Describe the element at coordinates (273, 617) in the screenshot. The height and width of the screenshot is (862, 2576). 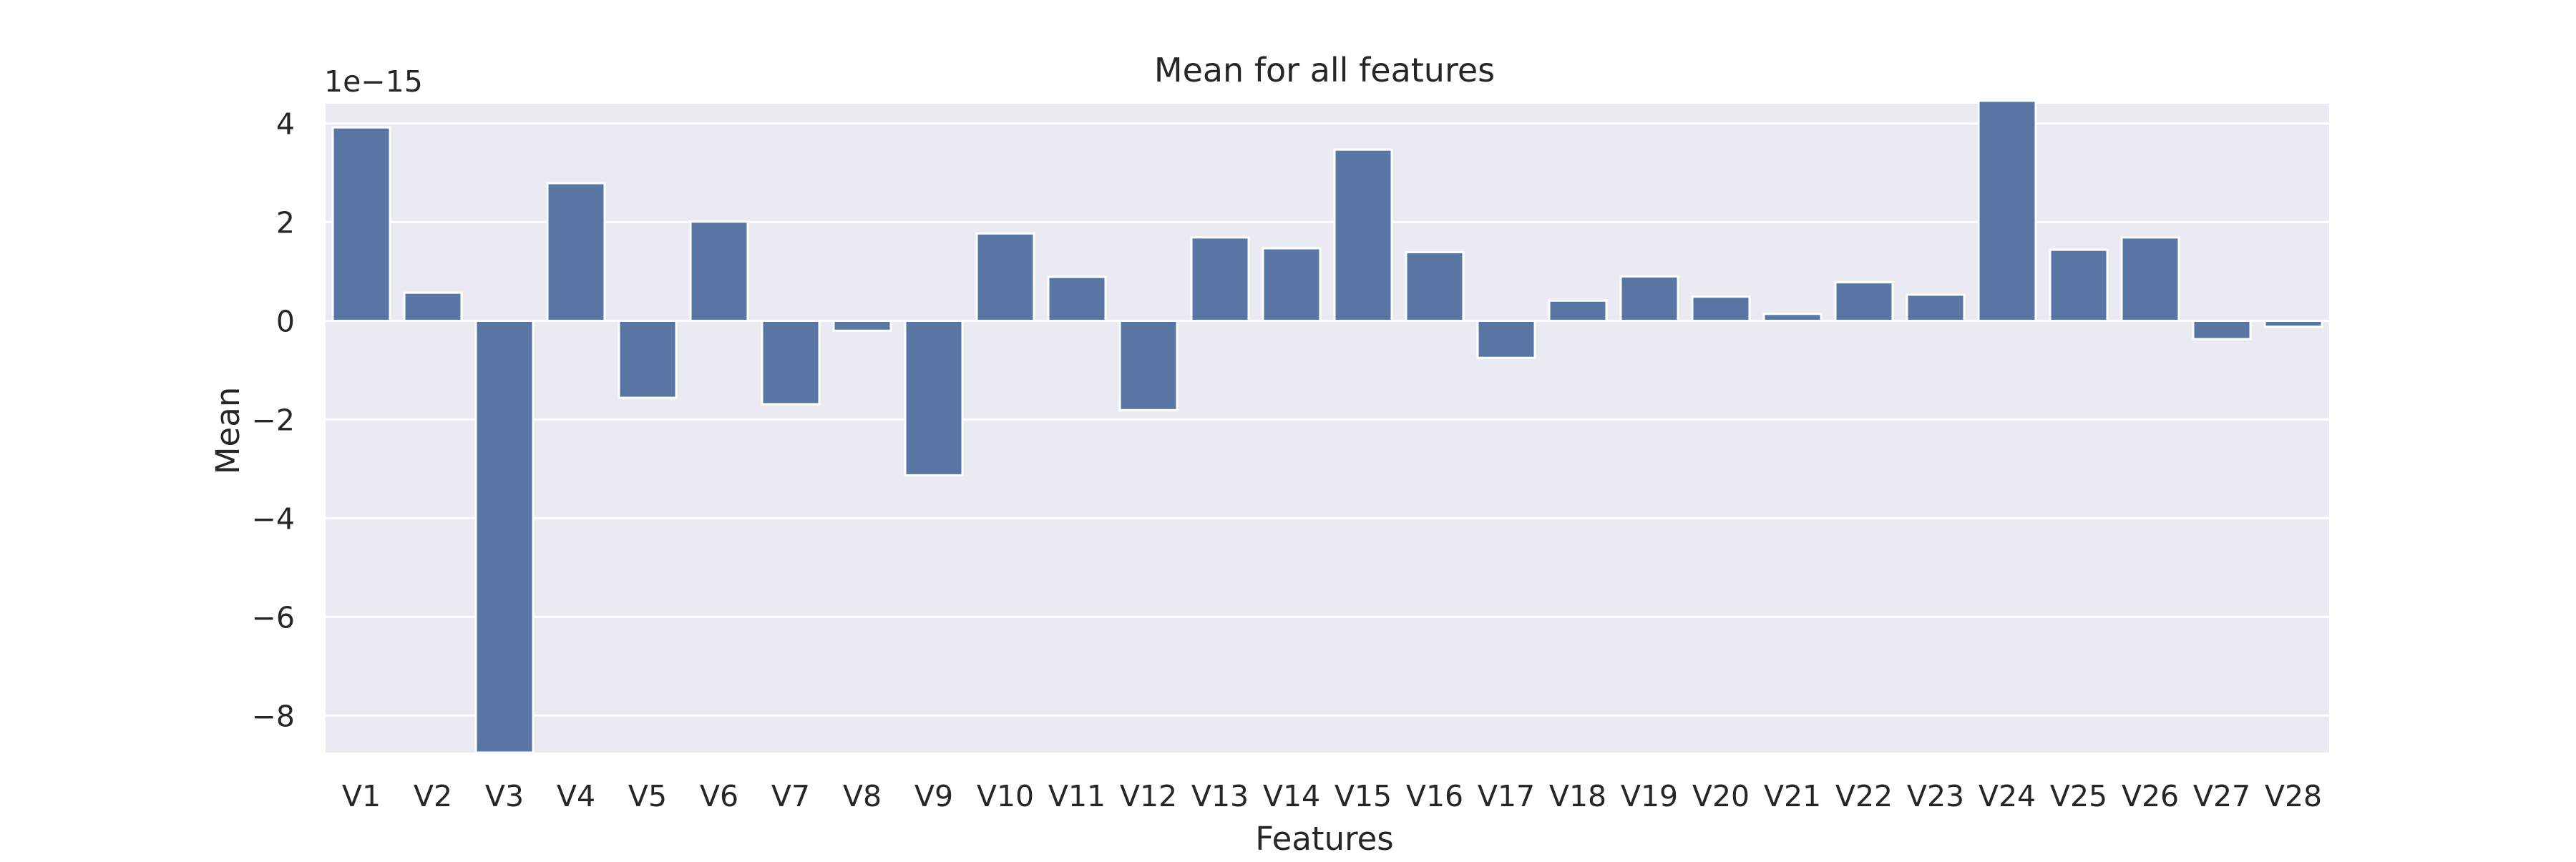
I see `y-tick-label: −6` at that location.